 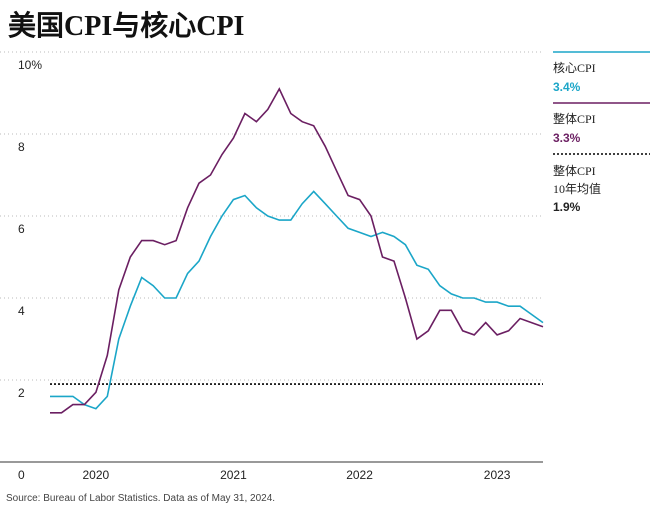 I want to click on x-tick-label: 2020, so click(x=96, y=475).